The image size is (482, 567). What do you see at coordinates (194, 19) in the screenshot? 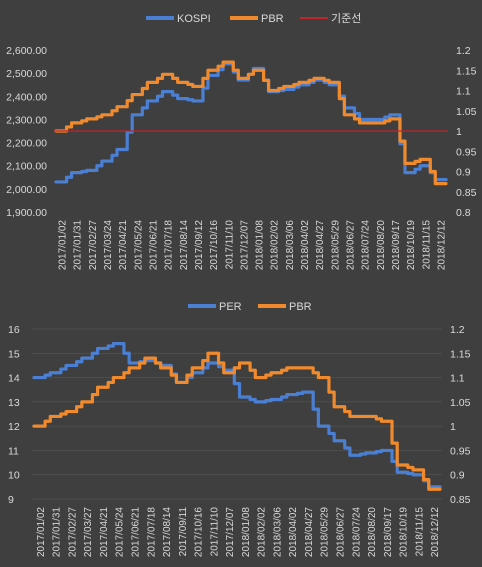
I see `legend-label: KOSPI` at bounding box center [194, 19].